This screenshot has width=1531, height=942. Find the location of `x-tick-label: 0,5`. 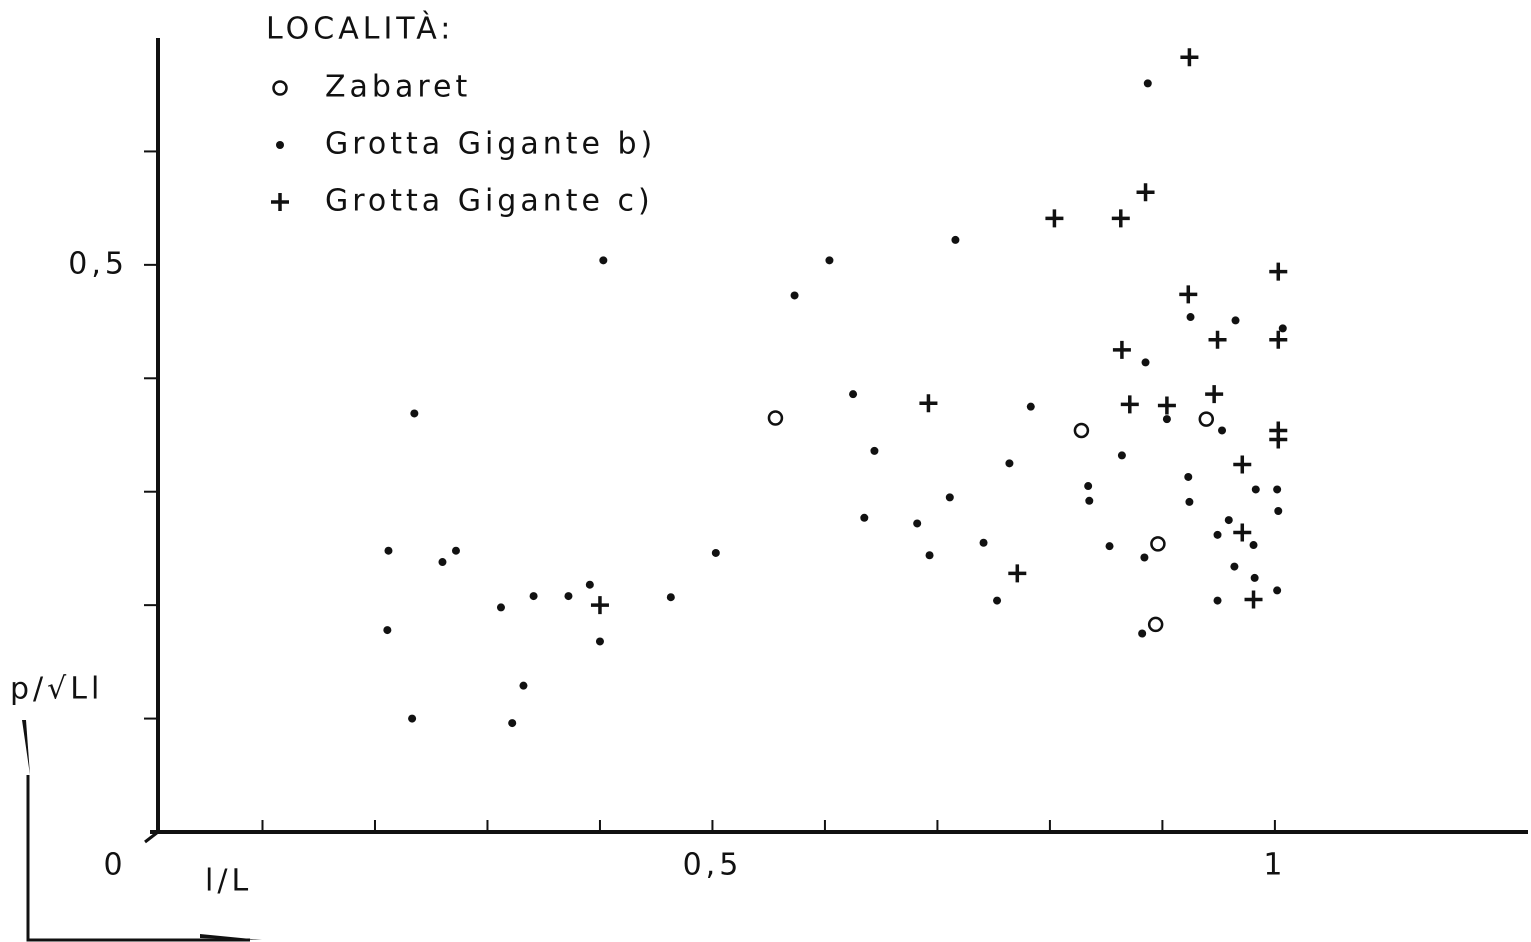

x-tick-label: 0,5 is located at coordinates (713, 865).